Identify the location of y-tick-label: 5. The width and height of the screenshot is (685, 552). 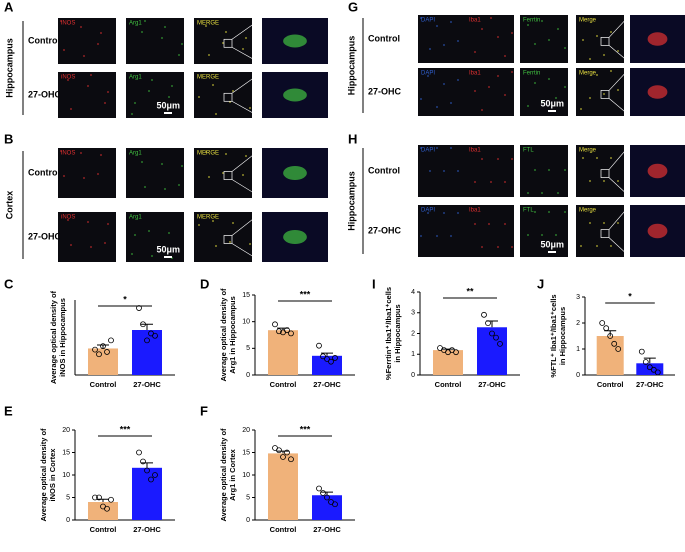
(248, 497).